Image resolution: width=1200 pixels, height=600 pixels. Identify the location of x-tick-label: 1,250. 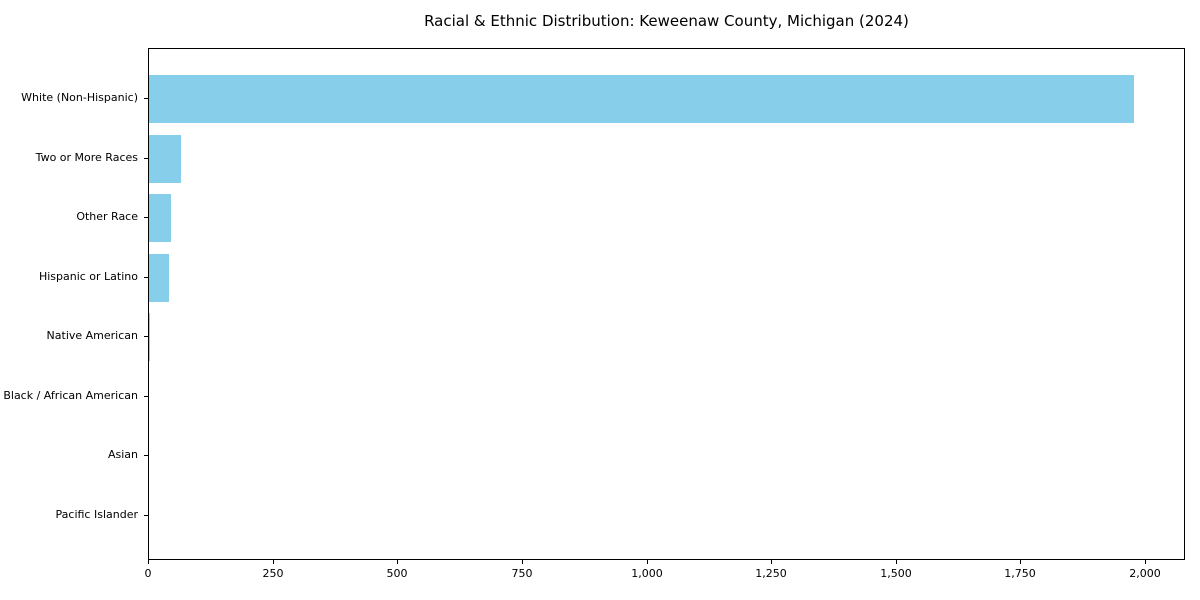
(771, 573).